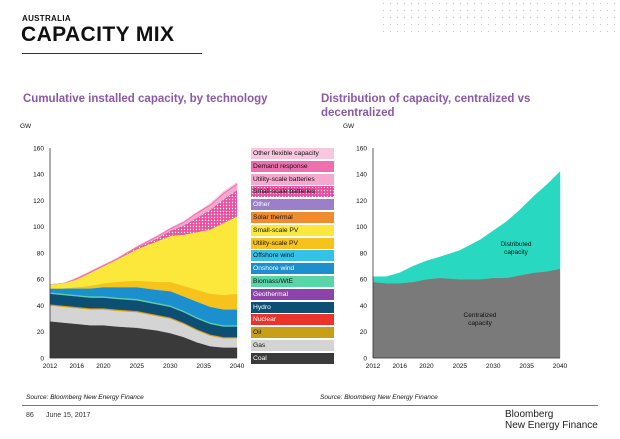  Describe the element at coordinates (310, 405) in the screenshot. I see `footer-divider` at that location.